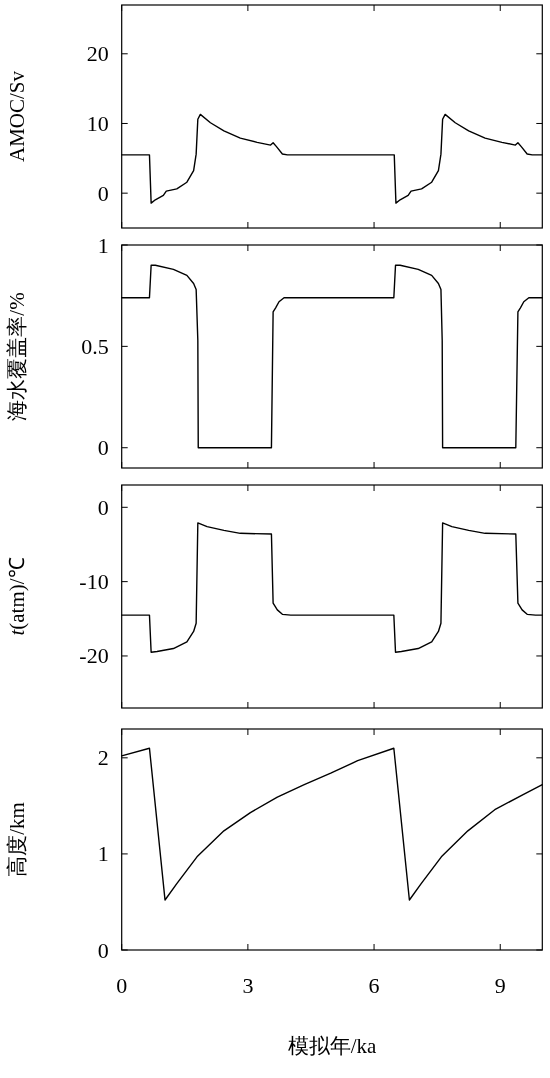 This screenshot has height=1078, width=550. I want to click on y-tick-label: 2, so click(103, 758).